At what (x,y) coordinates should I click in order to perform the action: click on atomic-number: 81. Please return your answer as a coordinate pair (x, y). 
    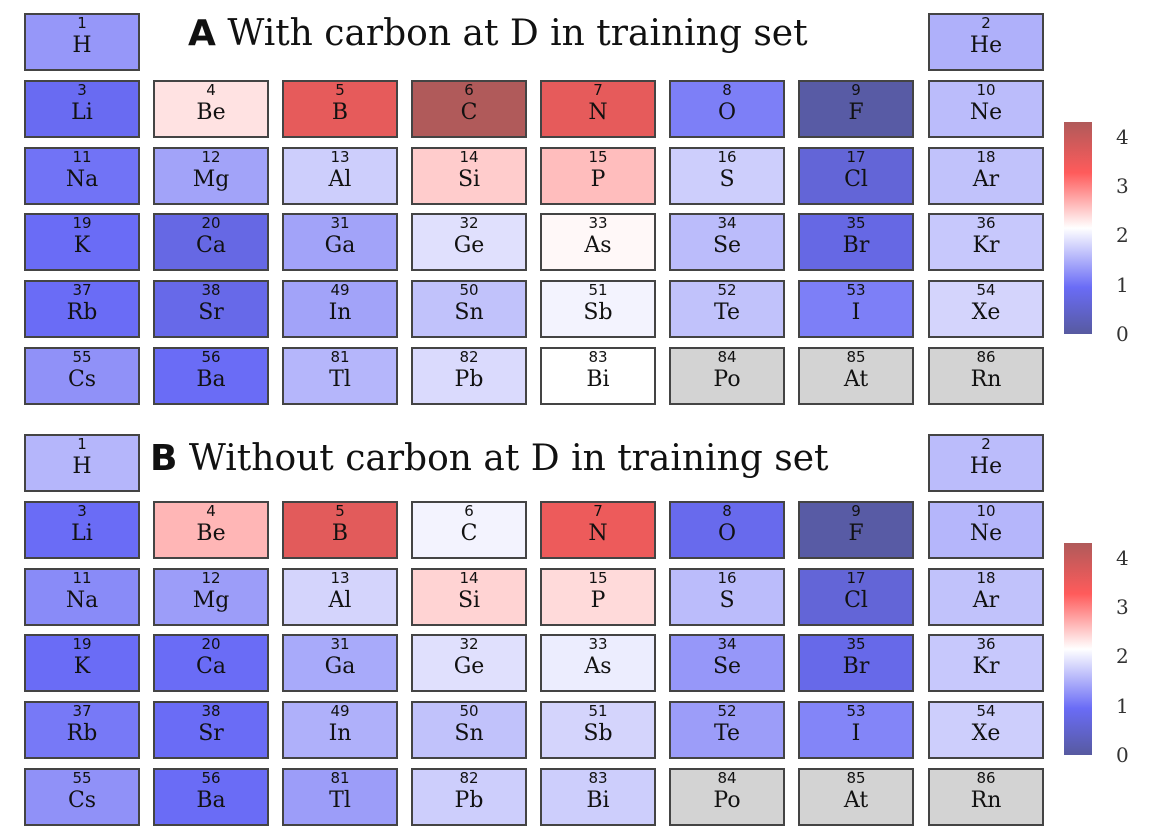
    Looking at the image, I should click on (340, 778).